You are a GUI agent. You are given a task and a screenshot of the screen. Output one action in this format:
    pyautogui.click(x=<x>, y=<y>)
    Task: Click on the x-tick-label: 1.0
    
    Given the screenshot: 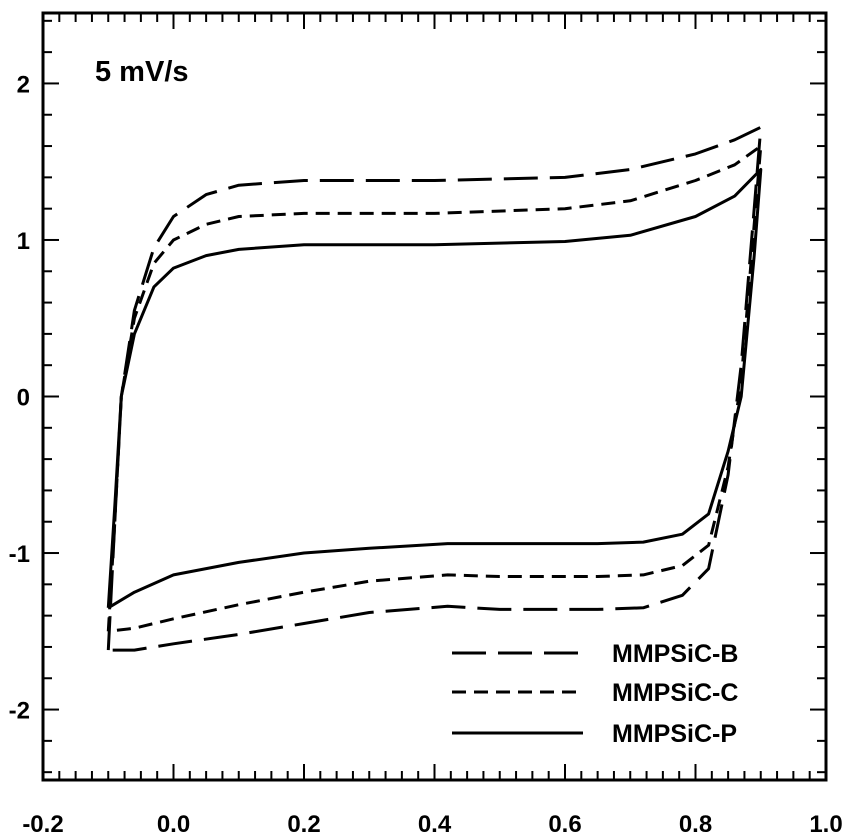 What is the action you would take?
    pyautogui.click(x=825, y=824)
    